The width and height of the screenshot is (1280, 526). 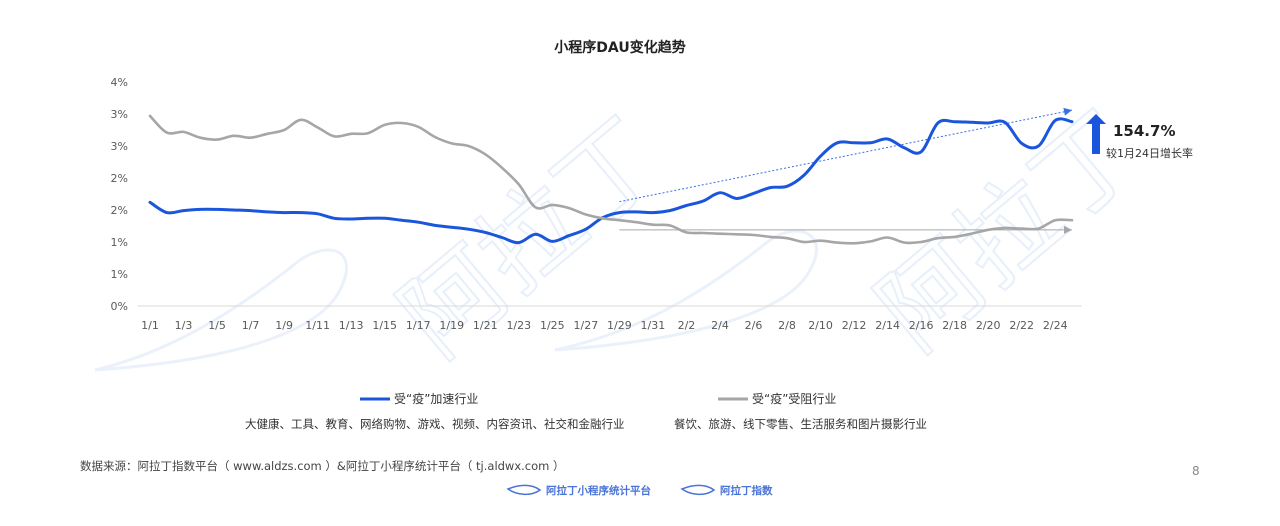 What do you see at coordinates (887, 325) in the screenshot?
I see `x-tick-label: 2/14` at bounding box center [887, 325].